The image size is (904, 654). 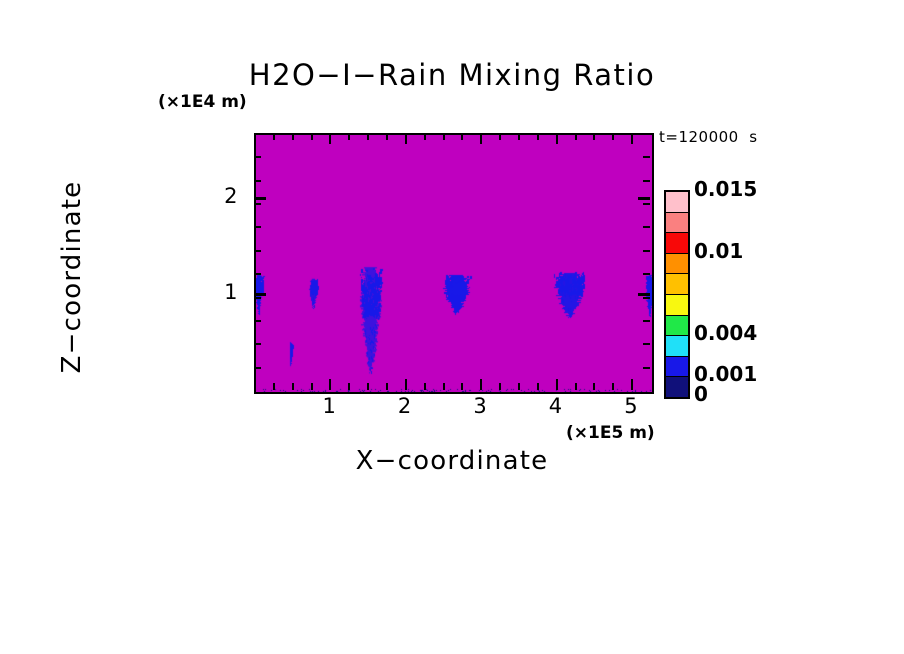 What do you see at coordinates (701, 394) in the screenshot?
I see `colorbar-tick-label: 0` at bounding box center [701, 394].